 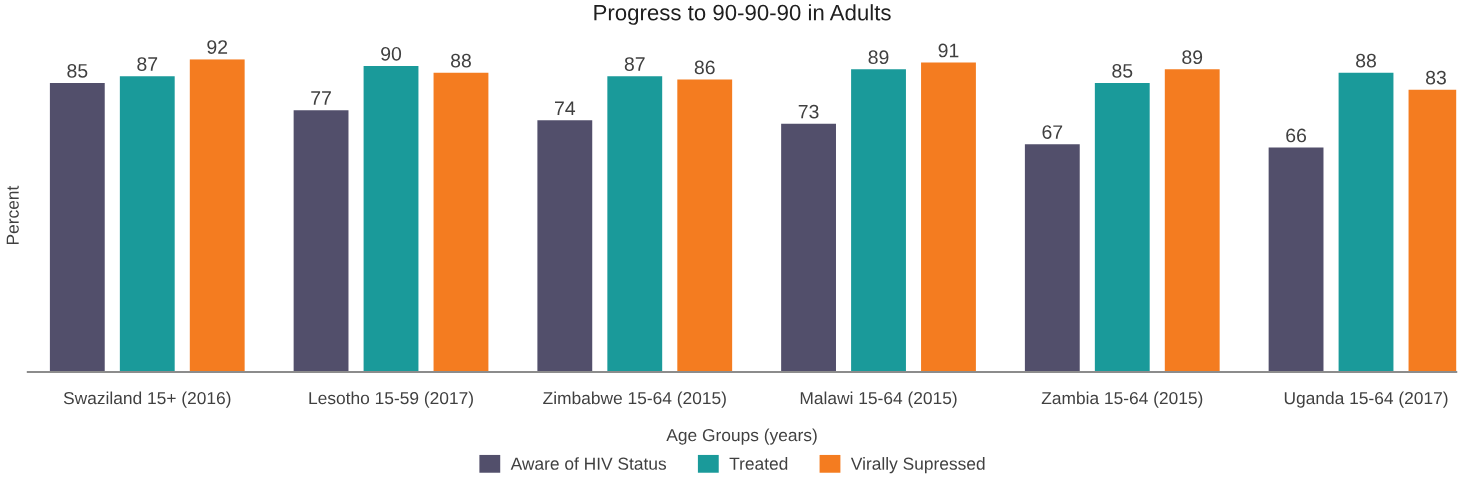 What do you see at coordinates (878, 399) in the screenshot?
I see `x-tick-label: Malawi 15-64 (2015)` at bounding box center [878, 399].